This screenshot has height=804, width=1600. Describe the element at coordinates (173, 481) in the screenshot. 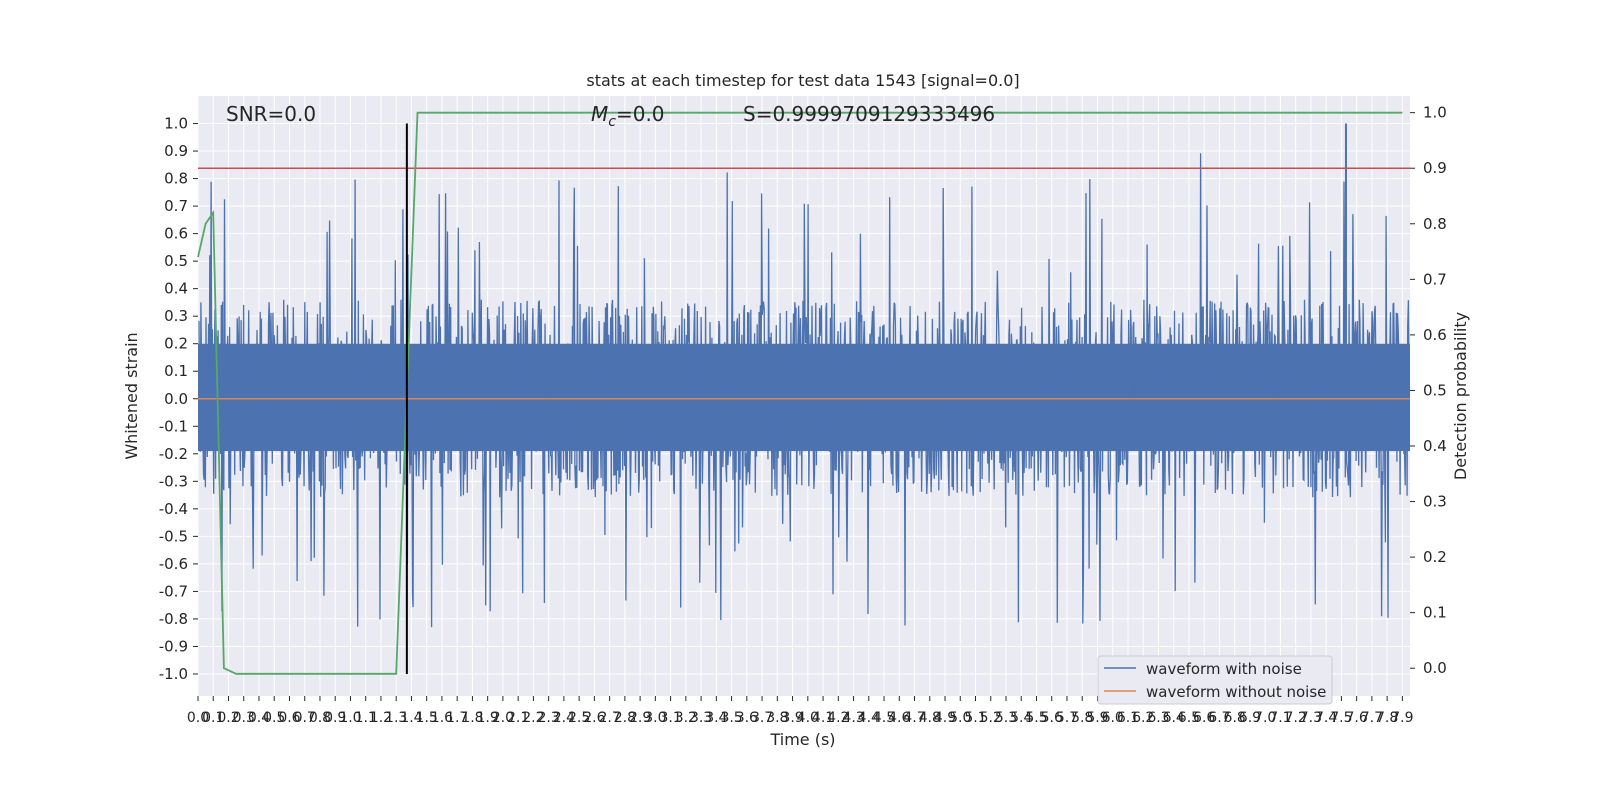

I see `y-tick-label-left: -0.3` at that location.